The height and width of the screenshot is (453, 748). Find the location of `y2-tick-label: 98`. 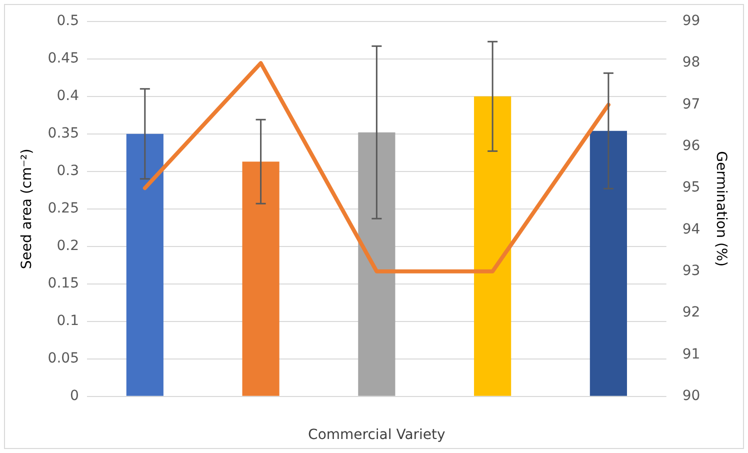

y2-tick-label: 98 is located at coordinates (691, 62).